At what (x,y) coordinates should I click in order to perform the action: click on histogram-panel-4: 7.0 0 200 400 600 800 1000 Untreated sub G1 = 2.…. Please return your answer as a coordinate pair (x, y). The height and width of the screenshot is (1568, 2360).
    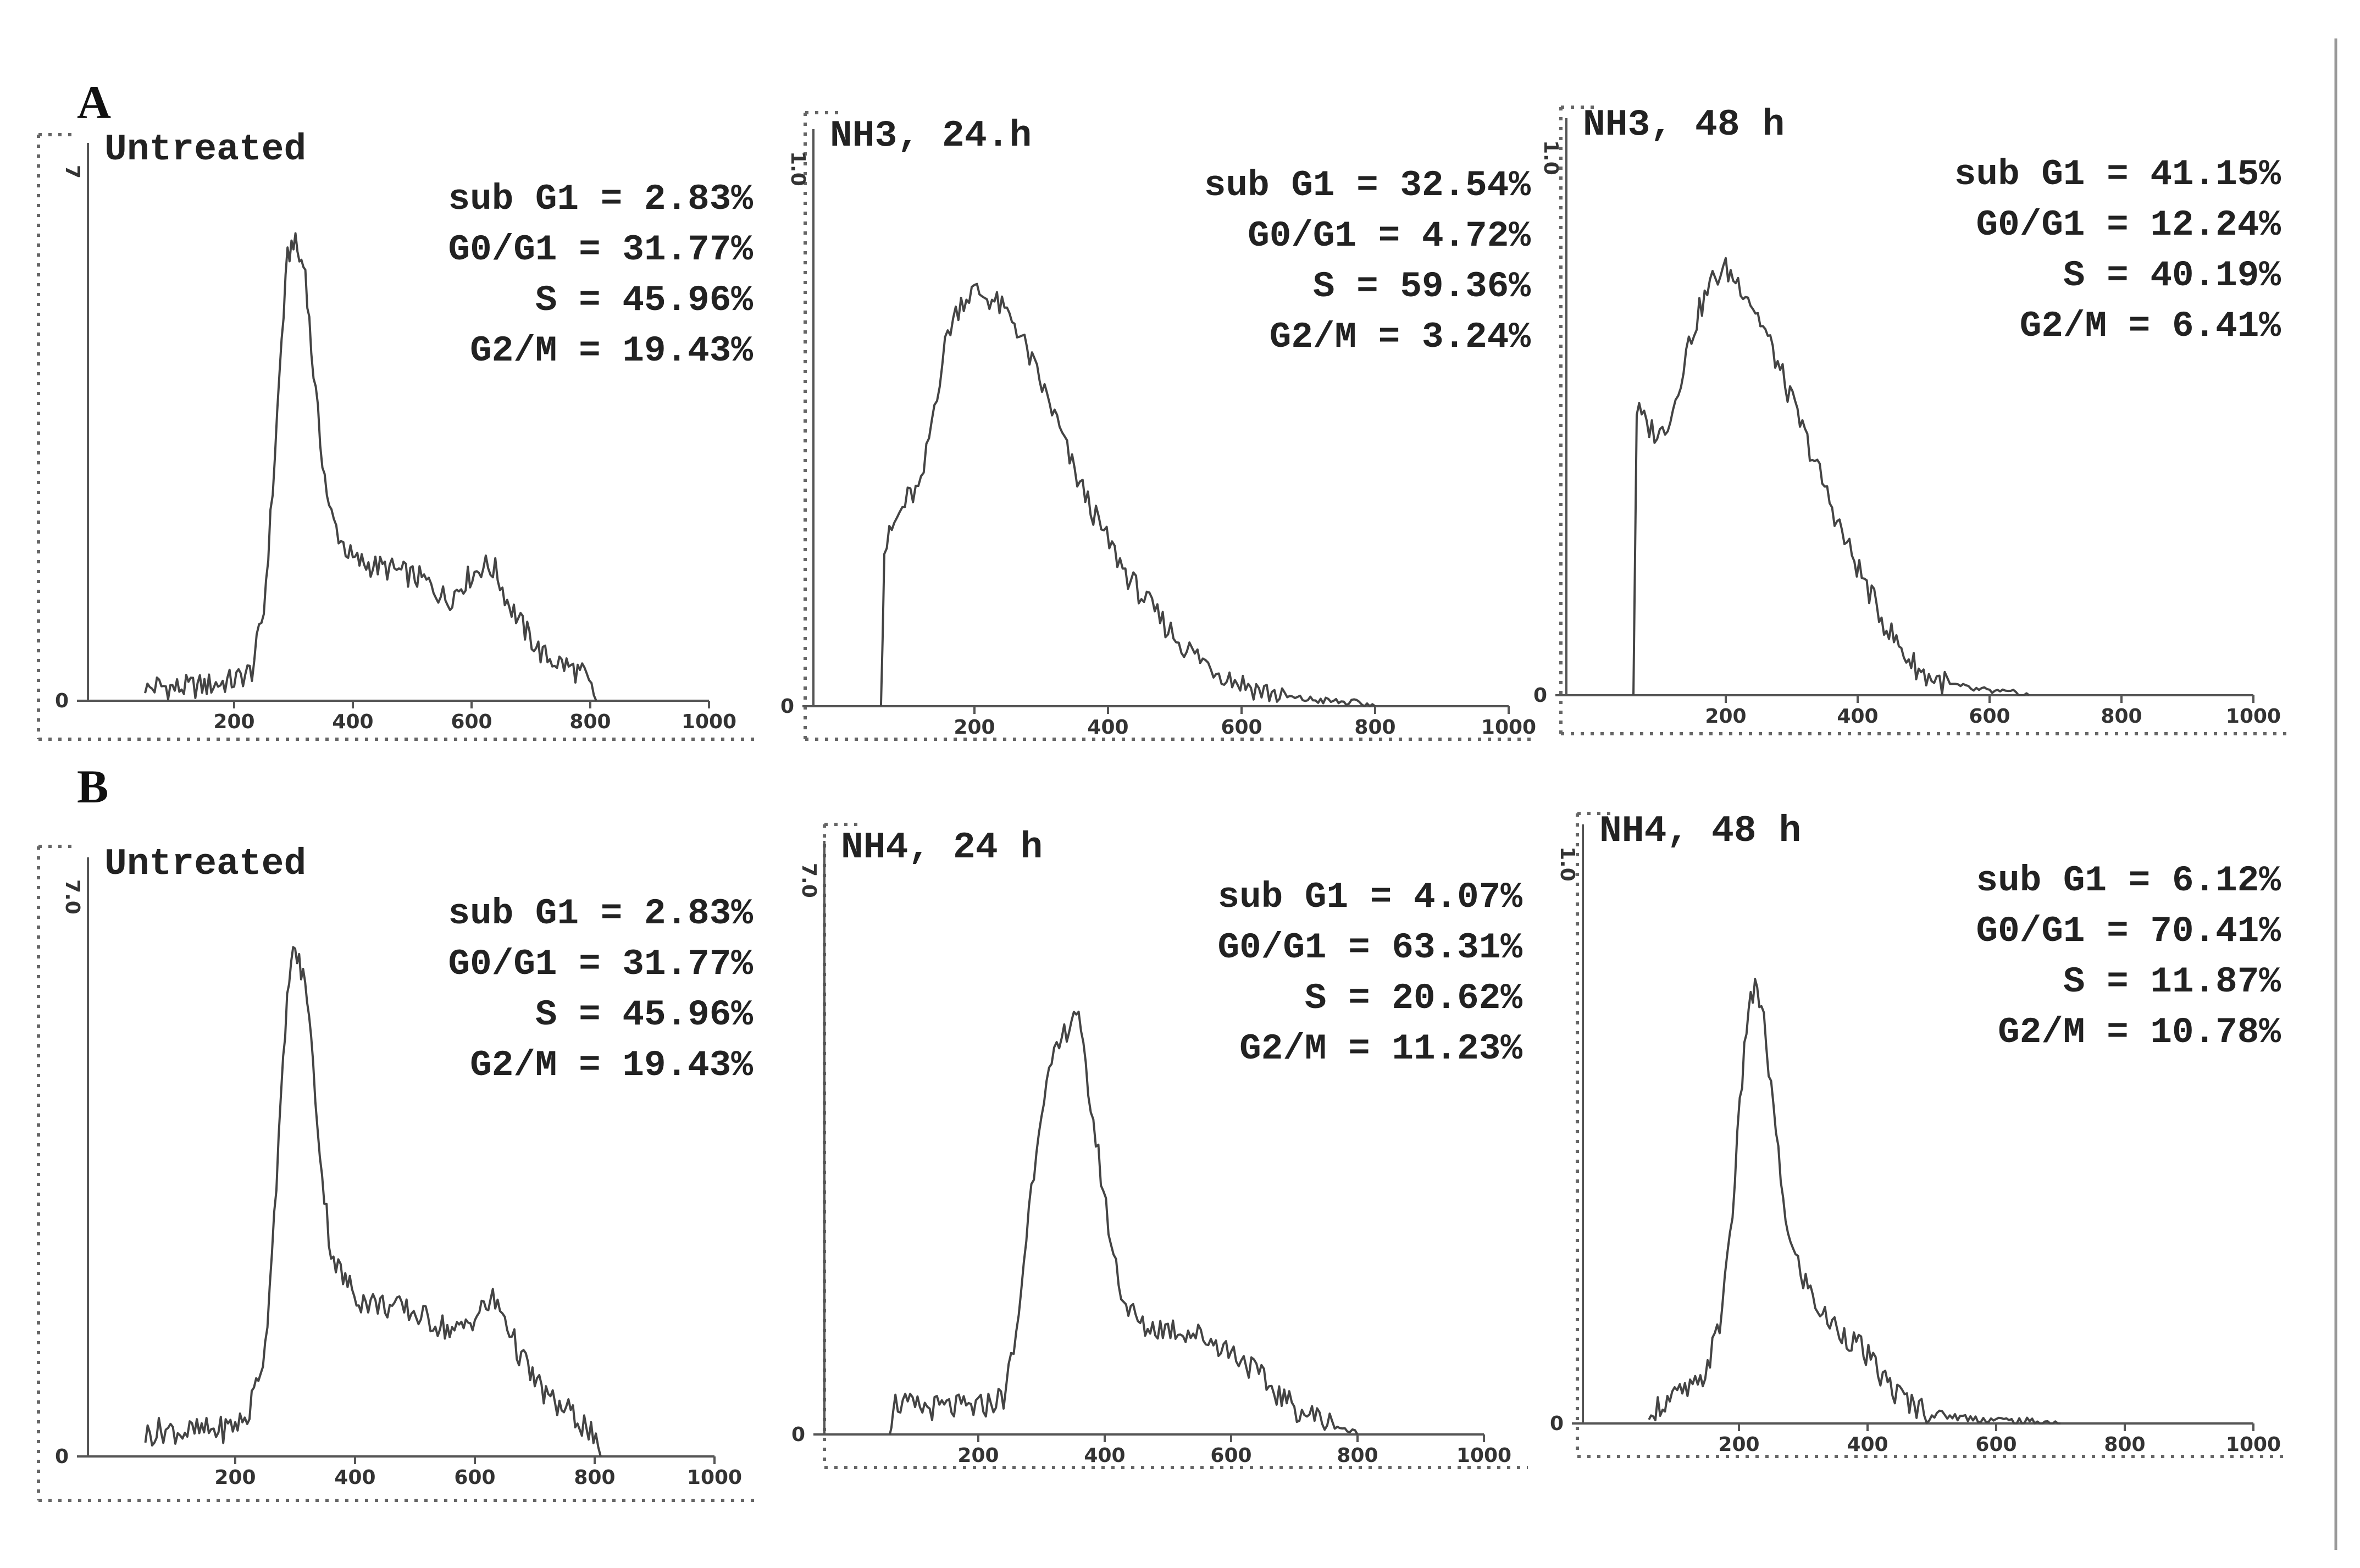
    Looking at the image, I should click on (397, 1172).